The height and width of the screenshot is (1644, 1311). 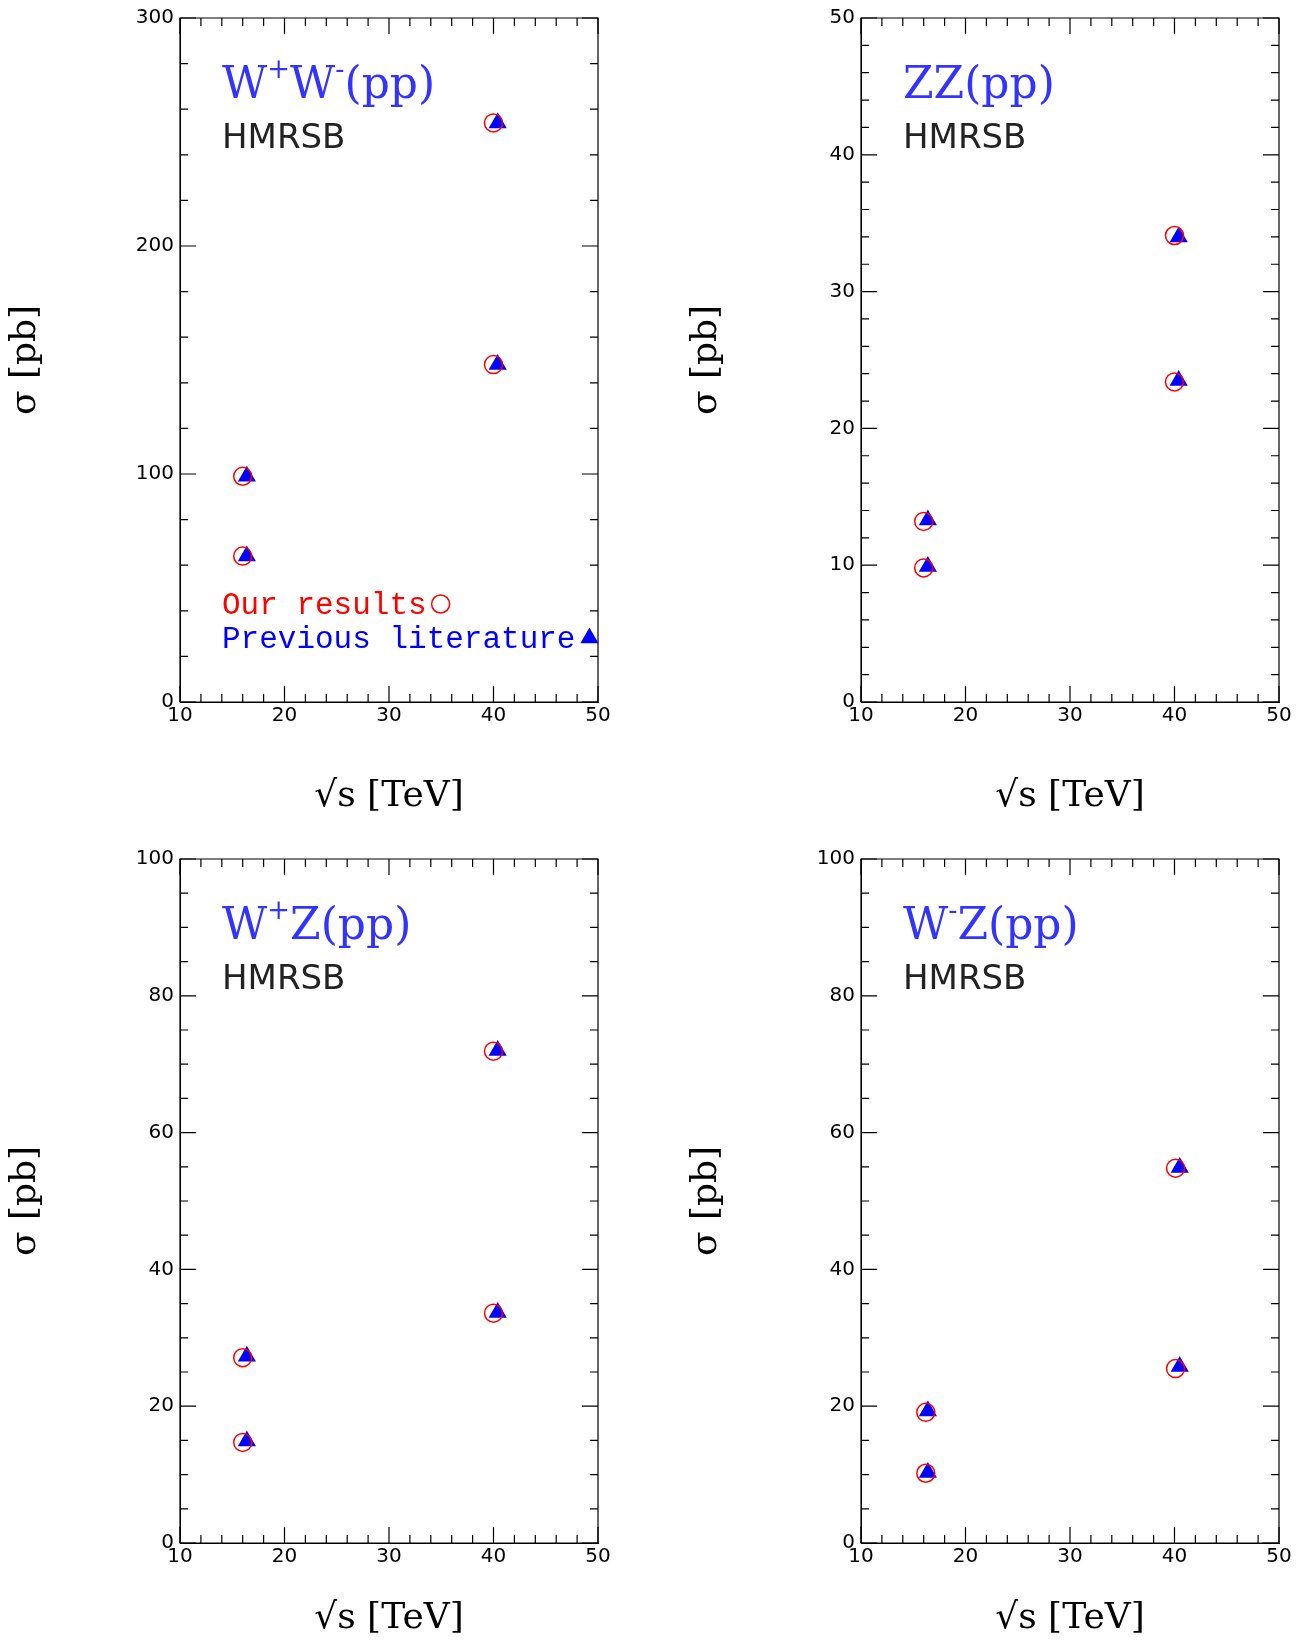 What do you see at coordinates (324, 605) in the screenshot?
I see `legend-label: Our results` at bounding box center [324, 605].